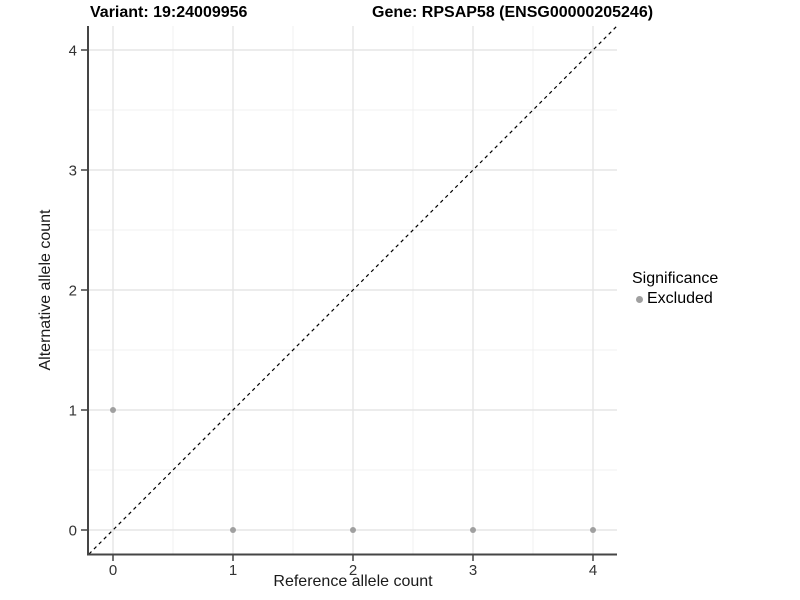 This screenshot has height=600, width=800. I want to click on x-axis-title: Reference allele count, so click(353, 581).